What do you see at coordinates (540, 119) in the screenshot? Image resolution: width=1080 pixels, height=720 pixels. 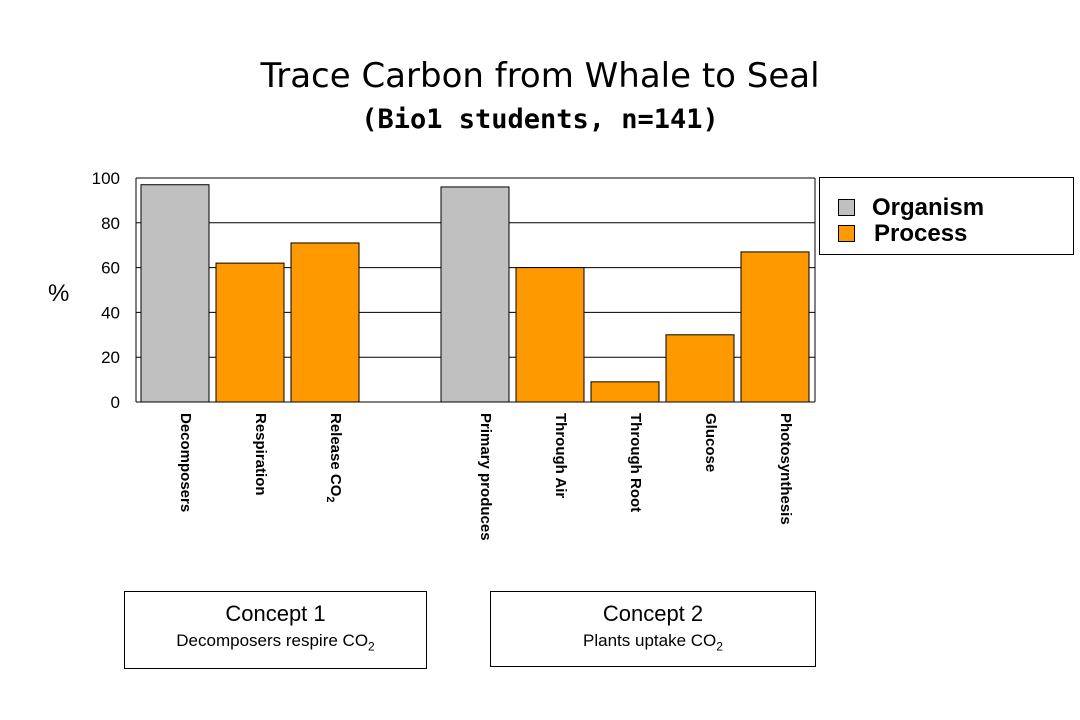 I see `chart-subtitle: (Bio1 students, n=141)` at bounding box center [540, 119].